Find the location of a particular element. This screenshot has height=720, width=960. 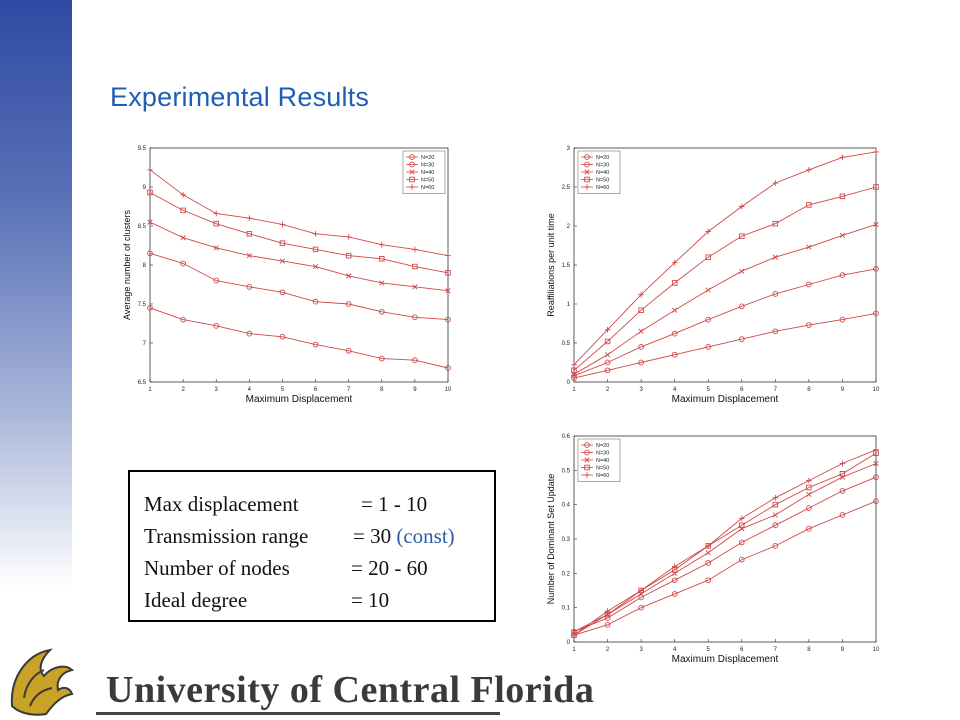

legend-label: N=50 is located at coordinates (602, 469).